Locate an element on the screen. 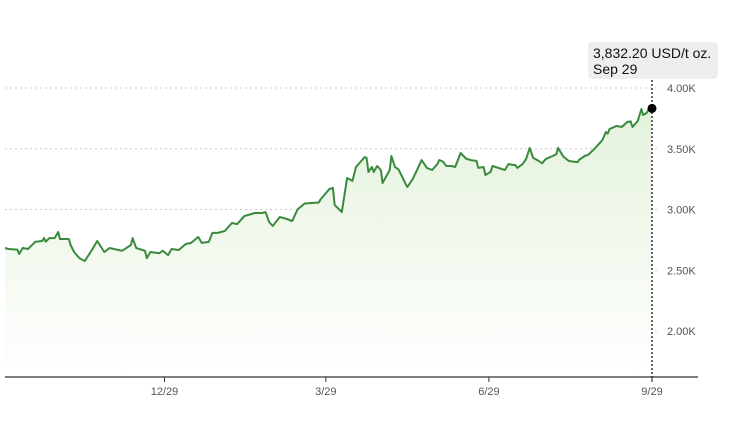 This screenshot has height=421, width=733. y-tick-label: 3.50K is located at coordinates (681, 150).